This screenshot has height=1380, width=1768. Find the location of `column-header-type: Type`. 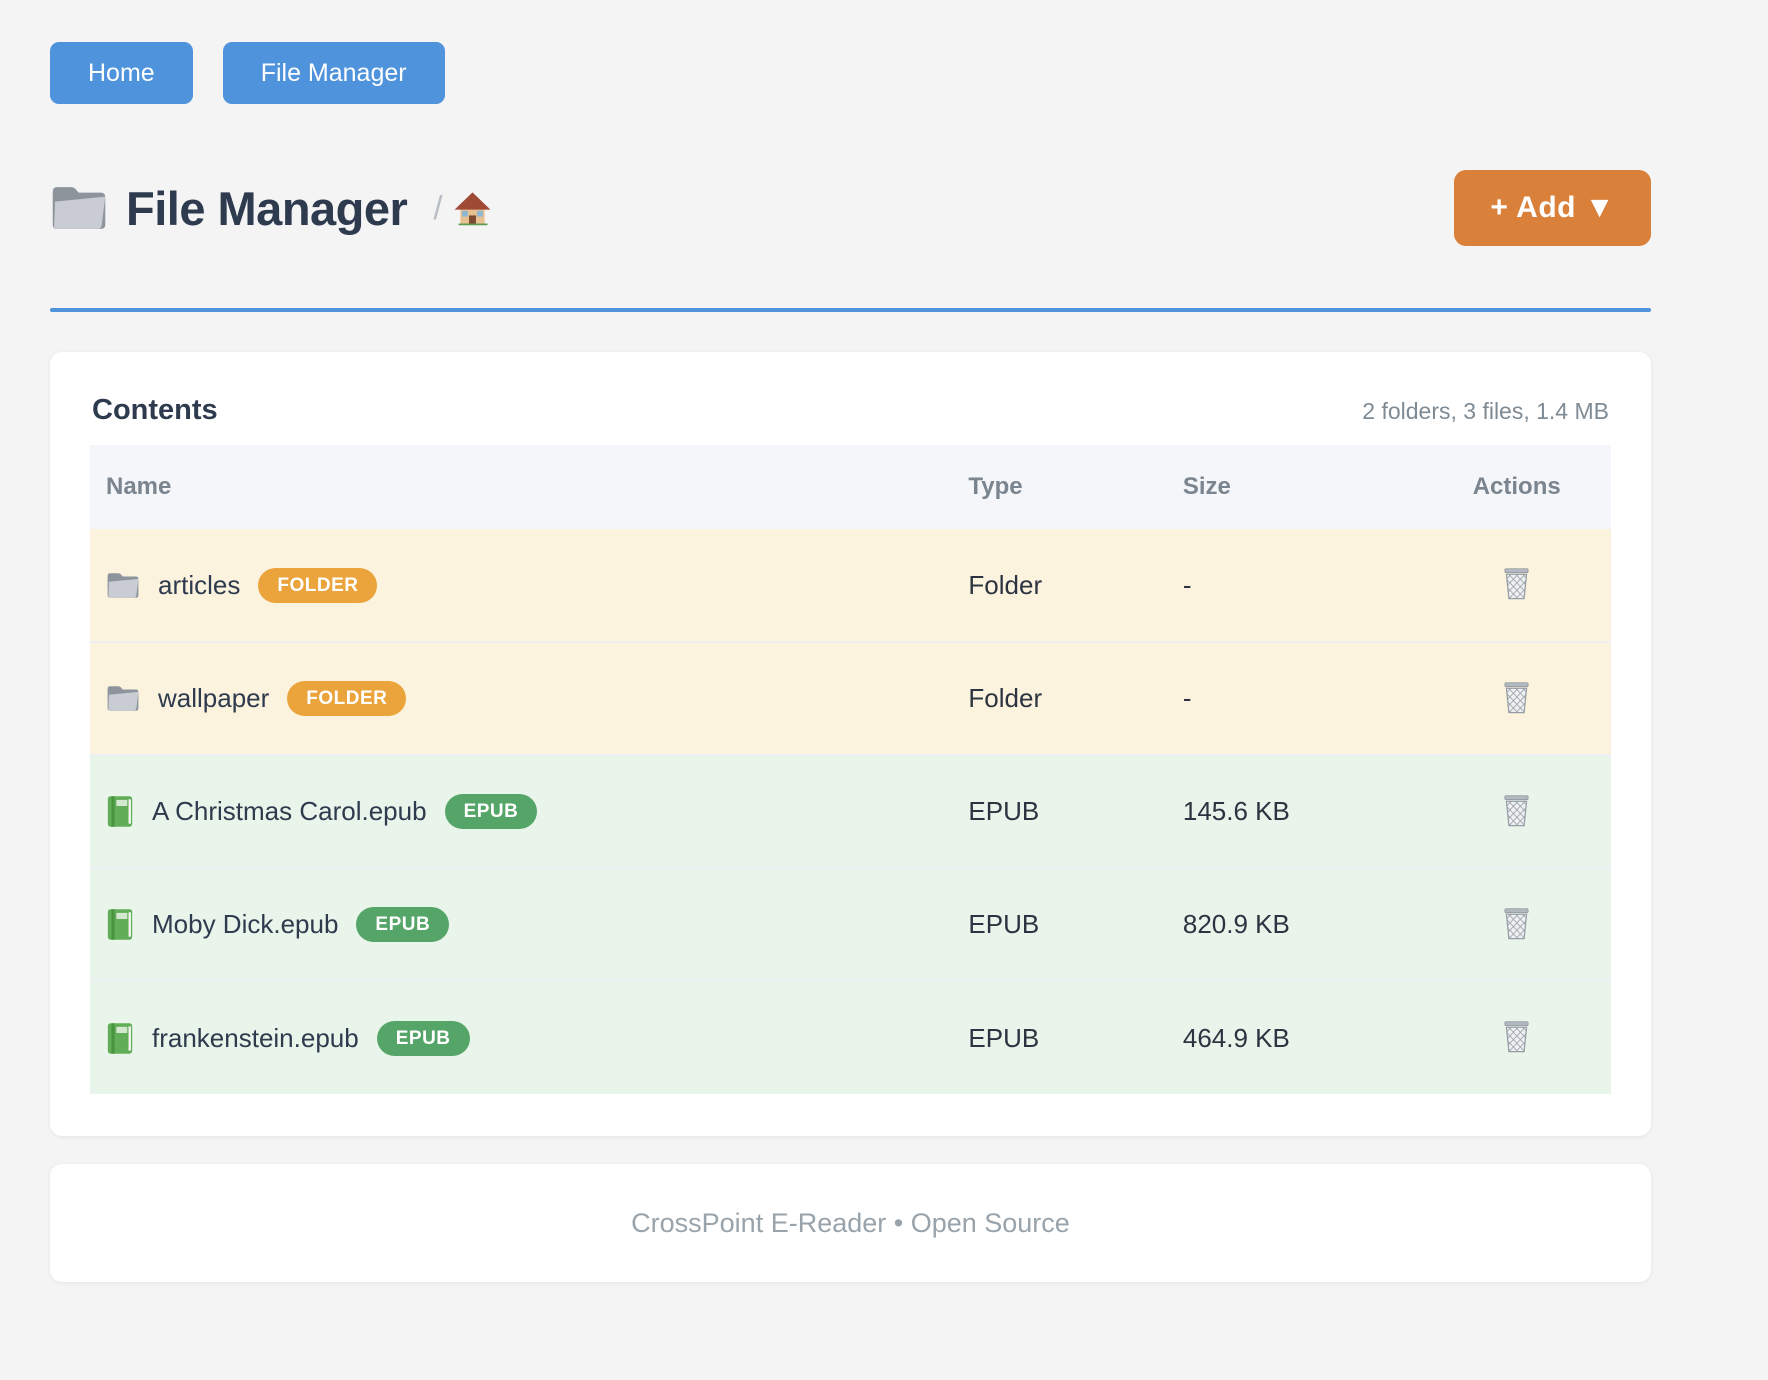

column-header-type: Type is located at coordinates (995, 486).